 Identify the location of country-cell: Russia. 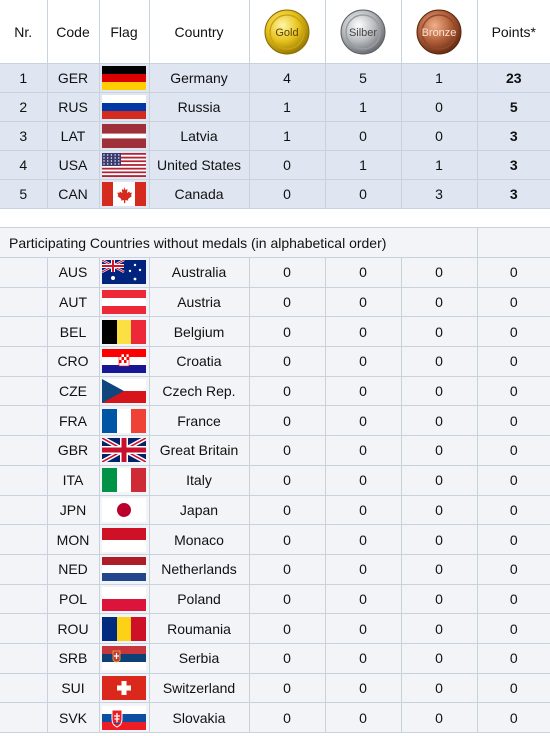
(199, 107).